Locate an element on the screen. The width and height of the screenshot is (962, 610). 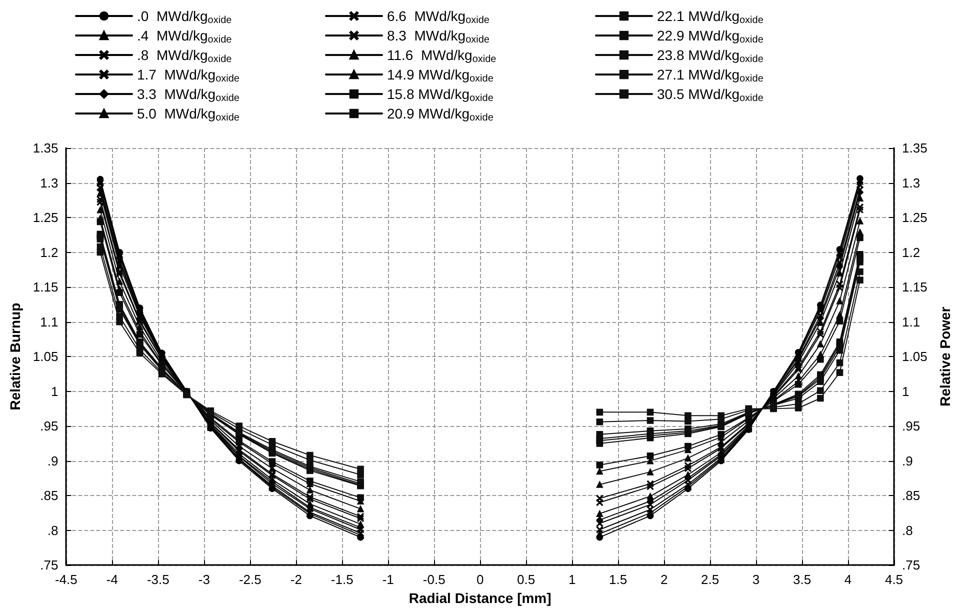
x-tick-label: 4 is located at coordinates (848, 580).